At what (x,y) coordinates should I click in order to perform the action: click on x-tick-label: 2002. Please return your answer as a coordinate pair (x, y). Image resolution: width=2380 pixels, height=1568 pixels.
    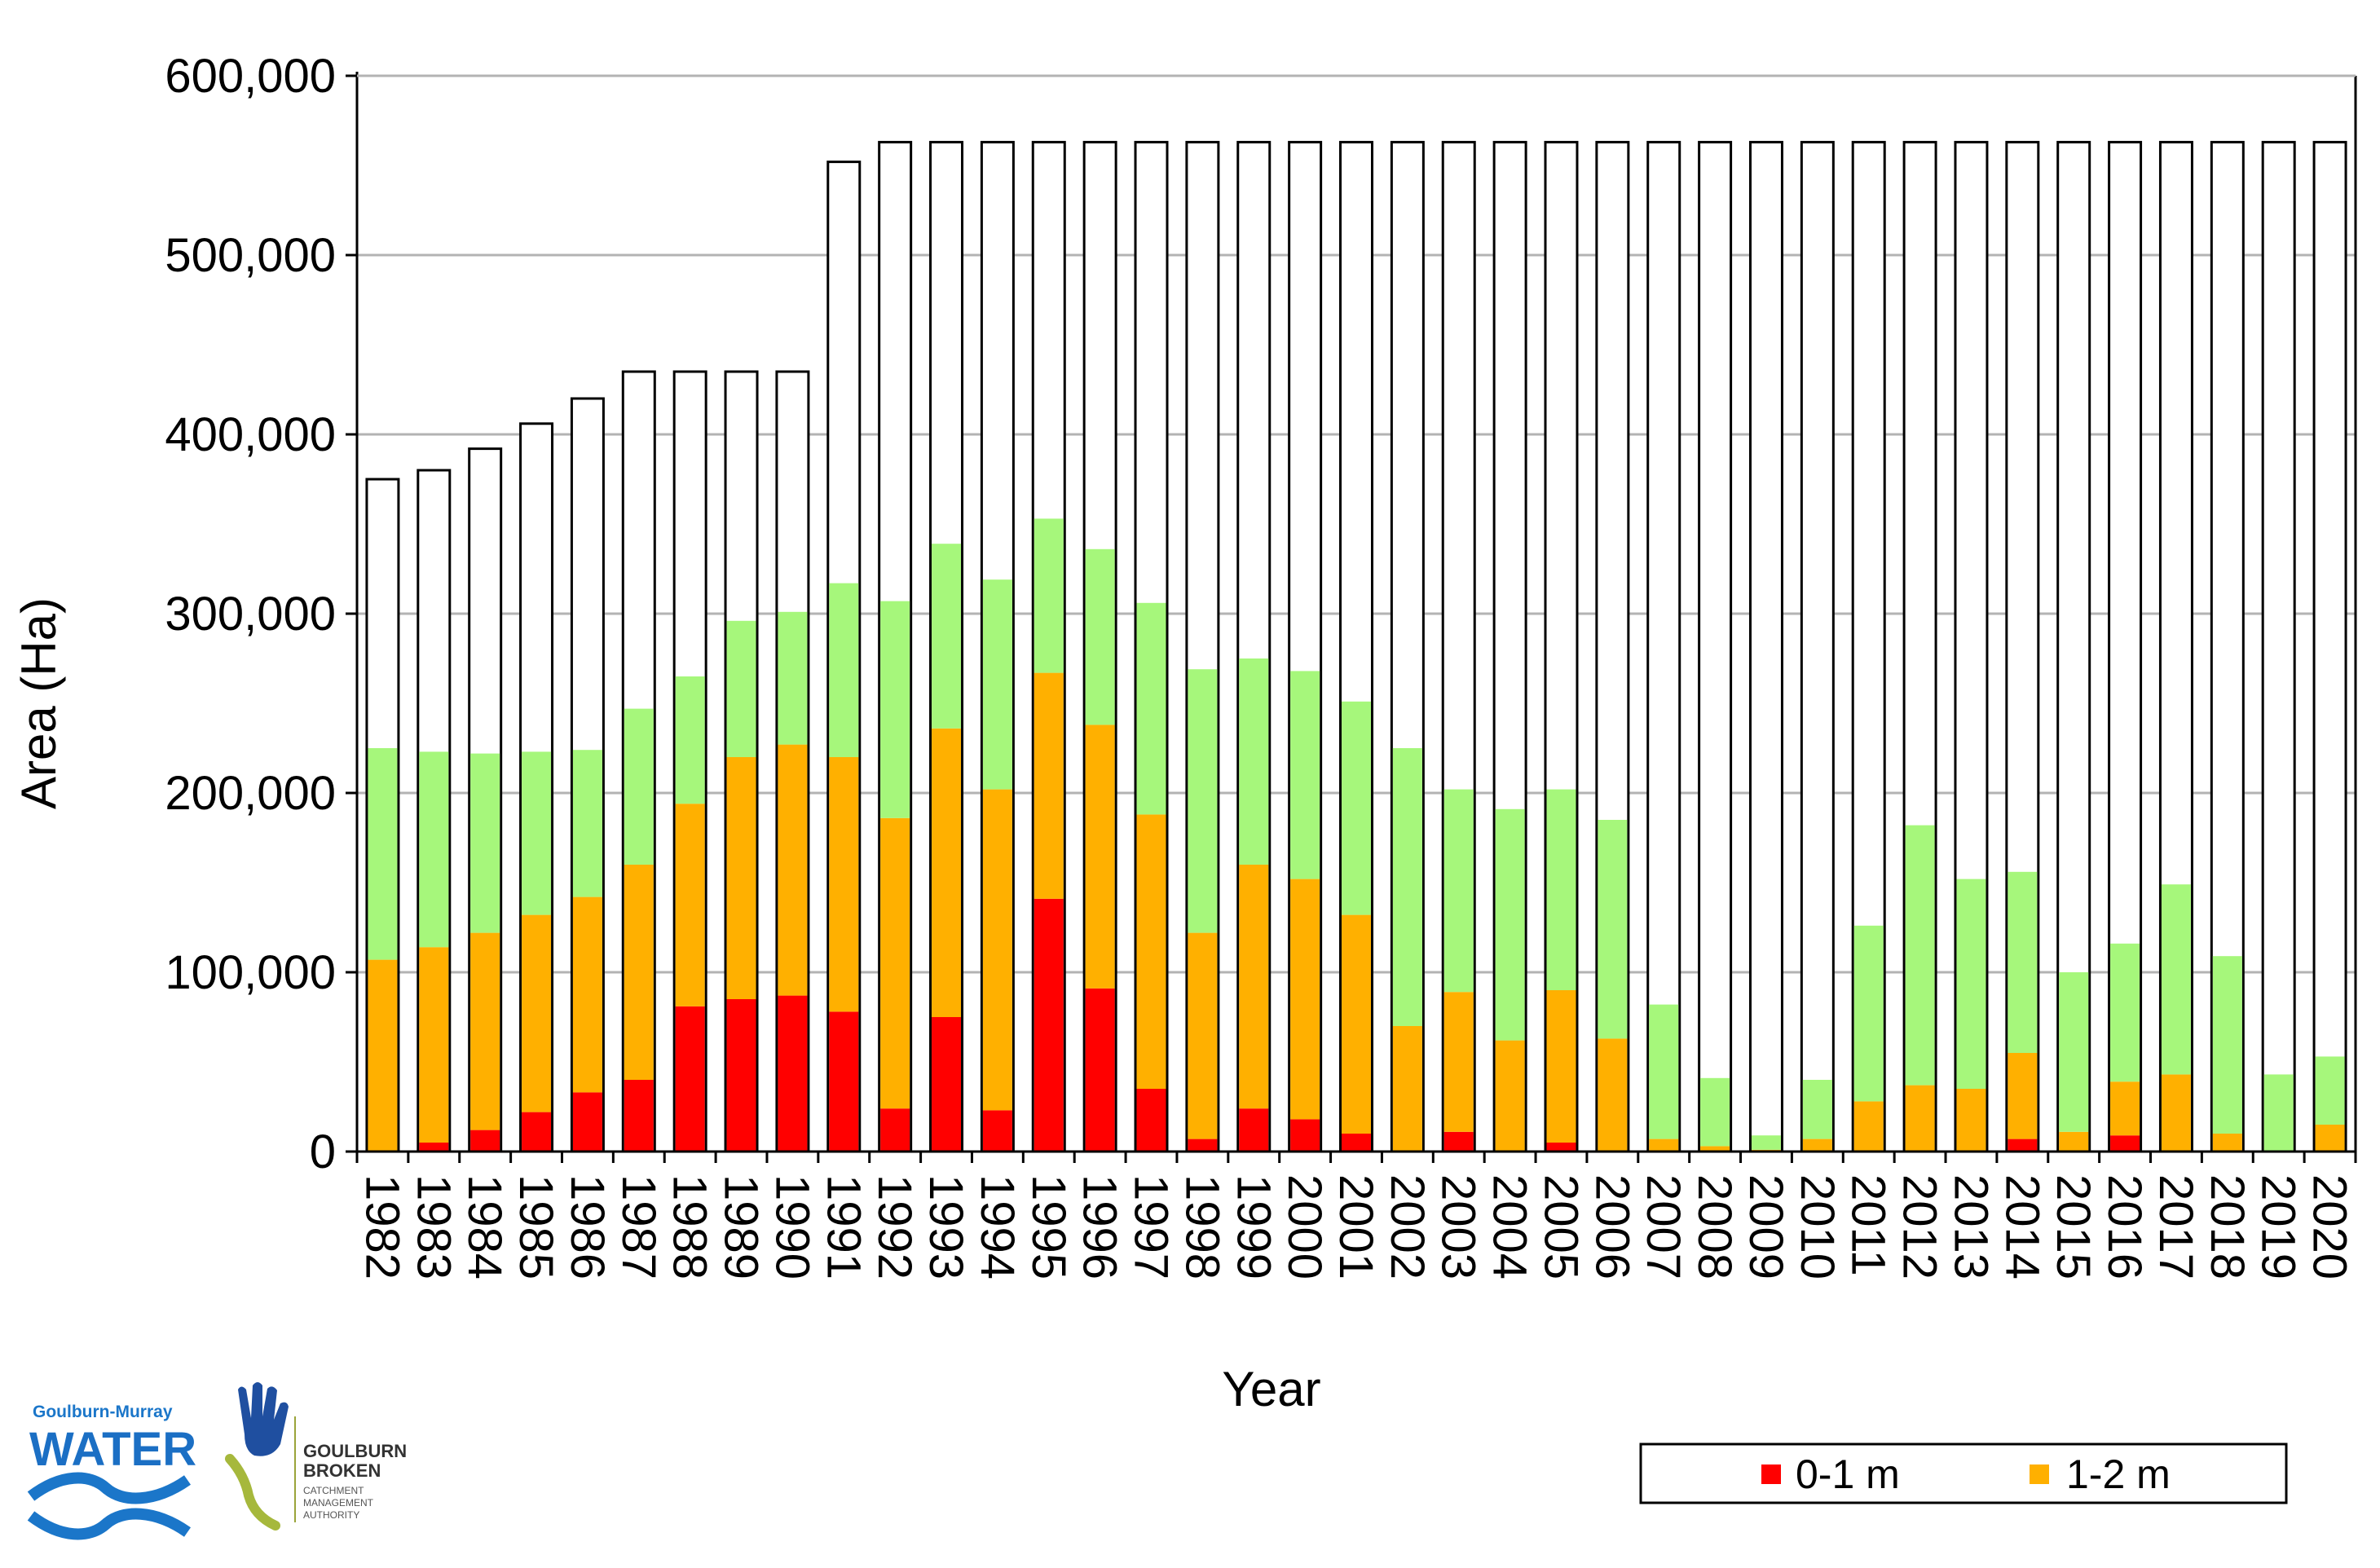
    Looking at the image, I should click on (1407, 1227).